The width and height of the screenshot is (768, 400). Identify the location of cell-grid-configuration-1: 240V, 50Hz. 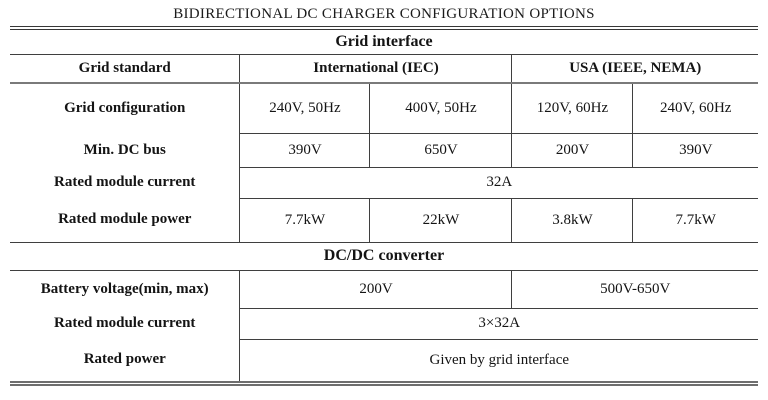
(305, 108).